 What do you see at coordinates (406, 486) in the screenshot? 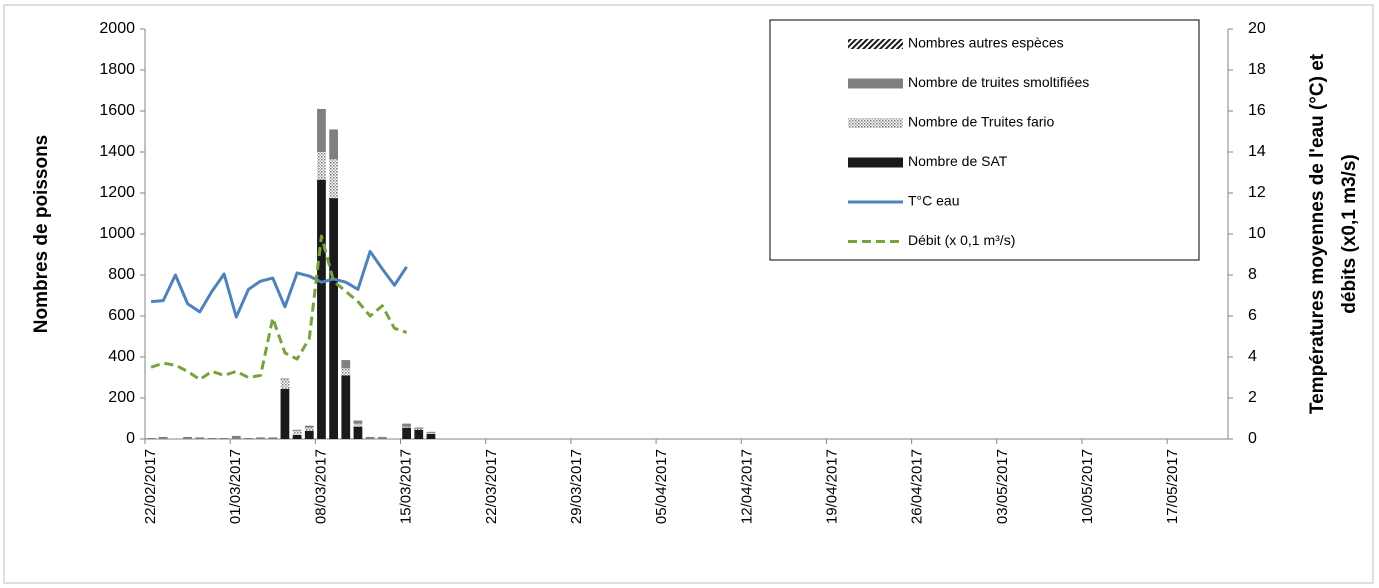
I see `x-tick-label: 15/03/2017` at bounding box center [406, 486].